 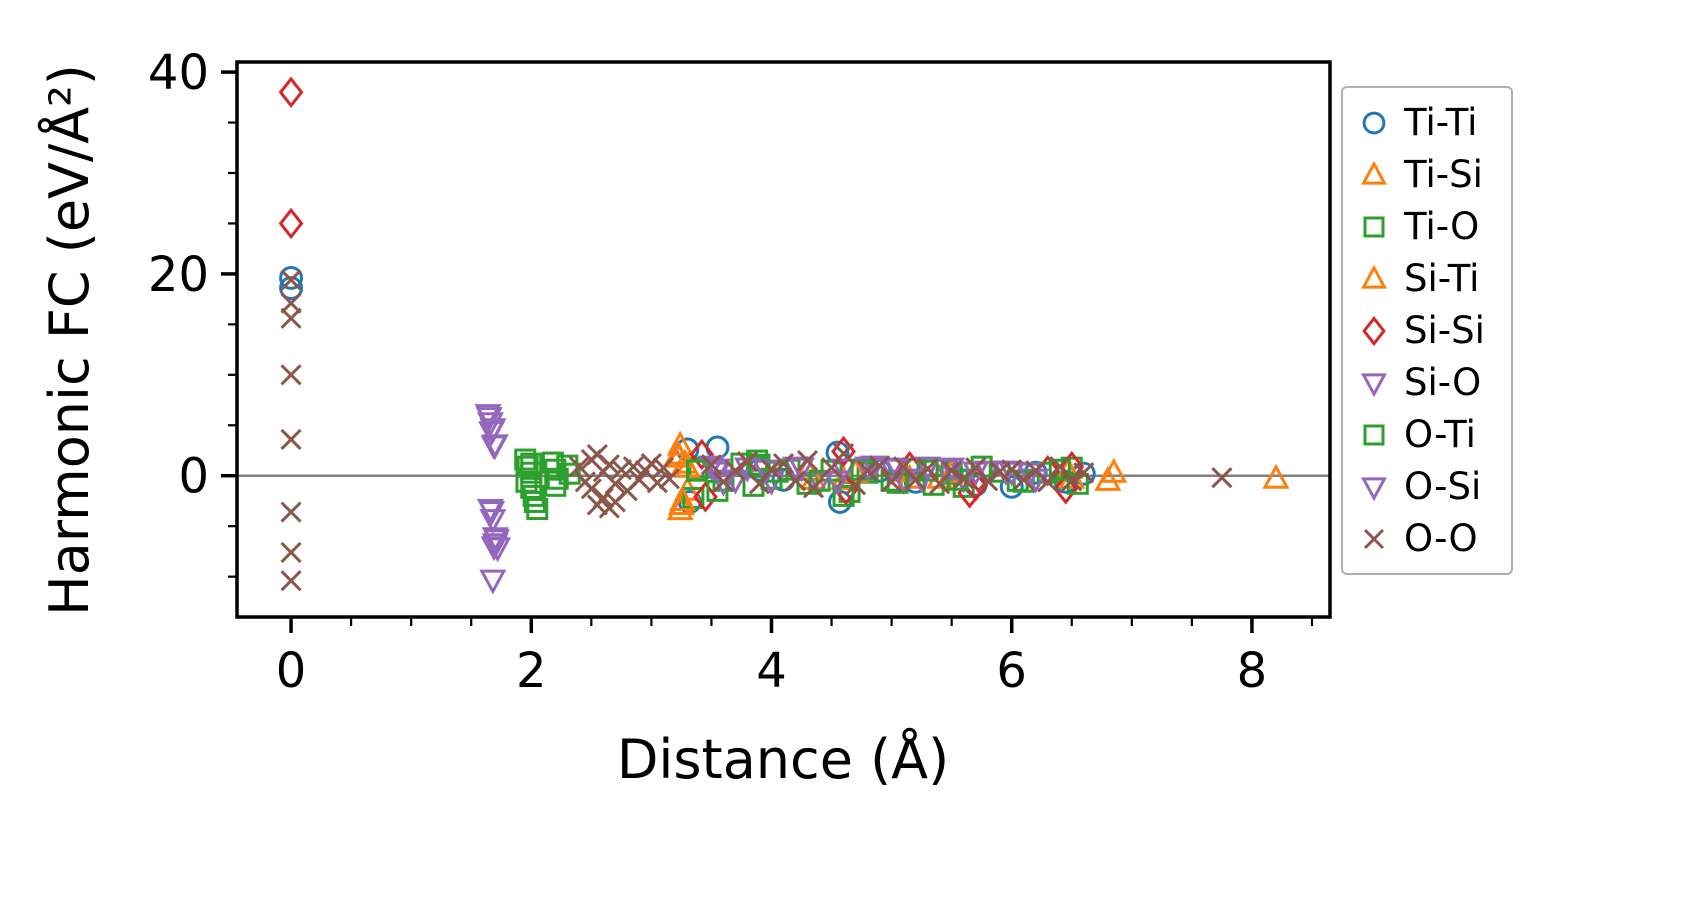 What do you see at coordinates (178, 73) in the screenshot?
I see `y-tick-label: 40` at bounding box center [178, 73].